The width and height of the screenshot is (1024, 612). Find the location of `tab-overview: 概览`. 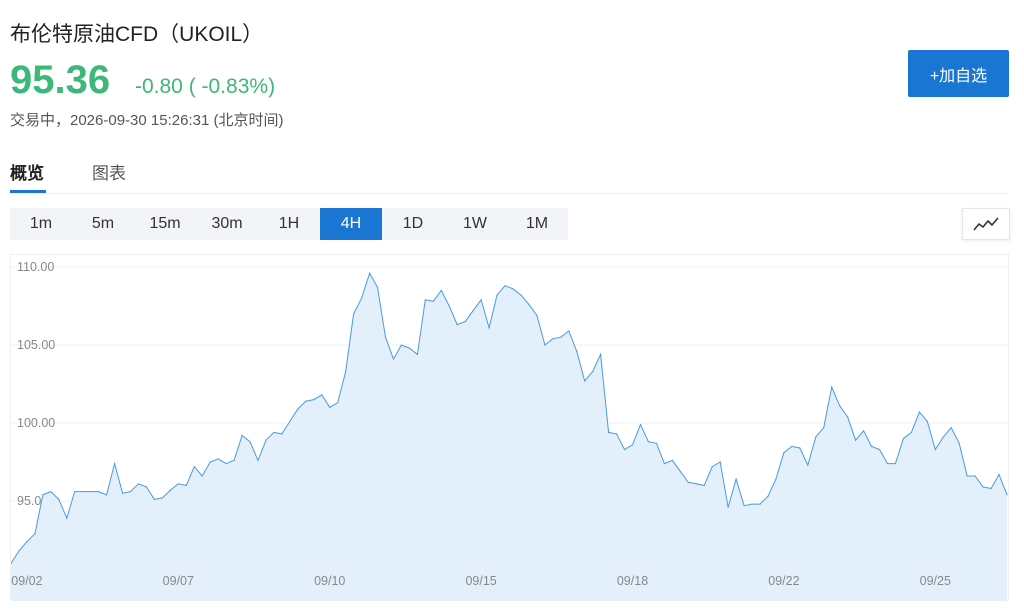

tab-overview: 概览 is located at coordinates (27, 173).